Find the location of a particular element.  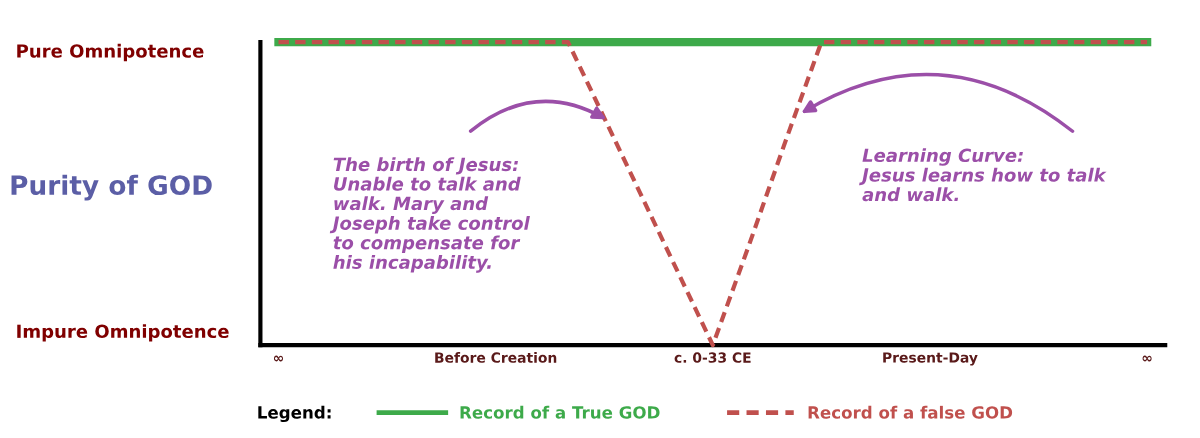

legend-title: Legend: is located at coordinates (294, 414).